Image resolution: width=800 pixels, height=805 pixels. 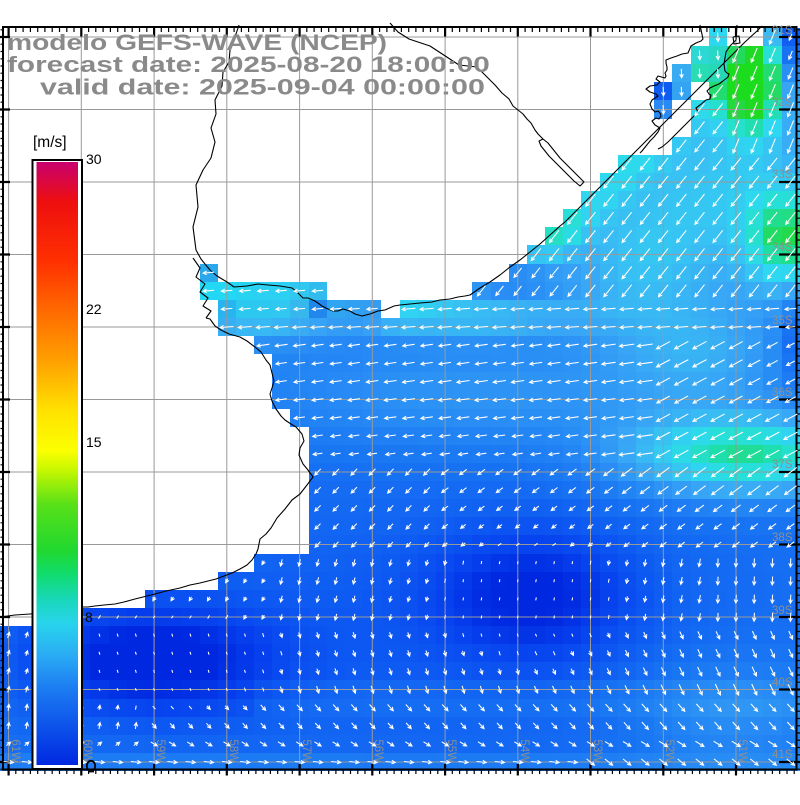 What do you see at coordinates (87, 751) in the screenshot?
I see `svg-text: 60W` at bounding box center [87, 751].